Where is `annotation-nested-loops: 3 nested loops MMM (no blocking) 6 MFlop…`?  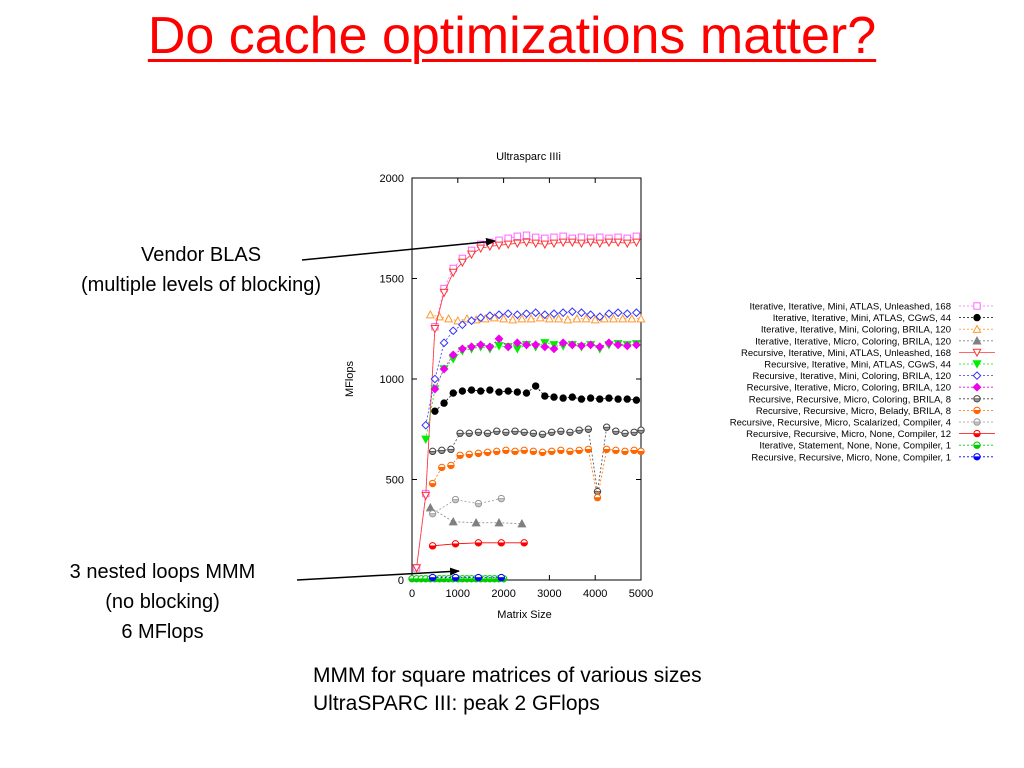
annotation-nested-loops: 3 nested loops MMM (no blocking) 6 MFlop… is located at coordinates (162, 602).